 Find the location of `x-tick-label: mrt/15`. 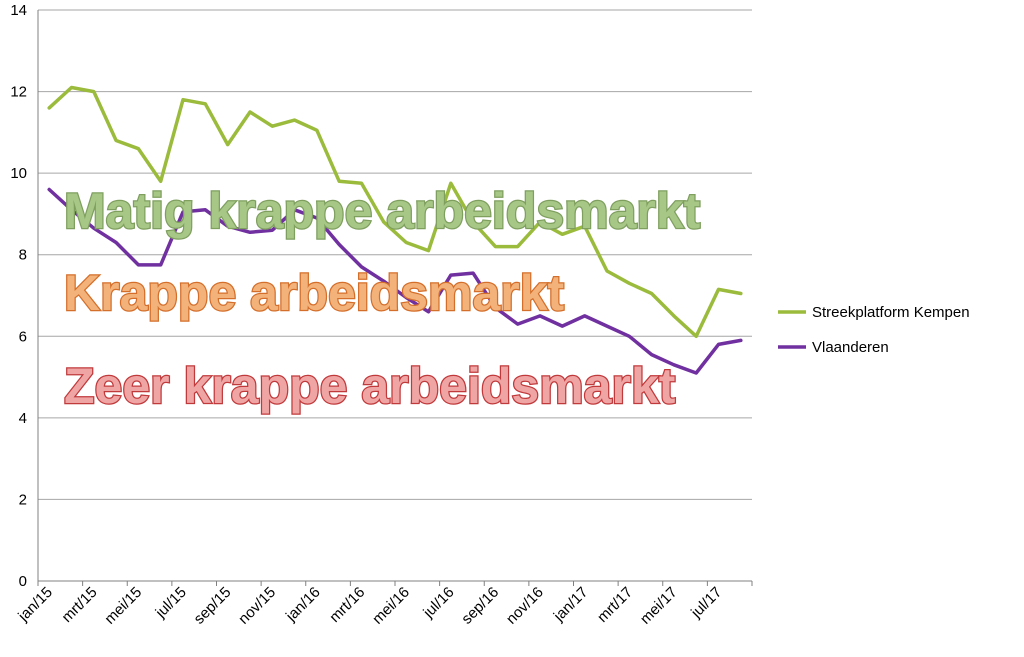

x-tick-label: mrt/15 is located at coordinates (80, 605).